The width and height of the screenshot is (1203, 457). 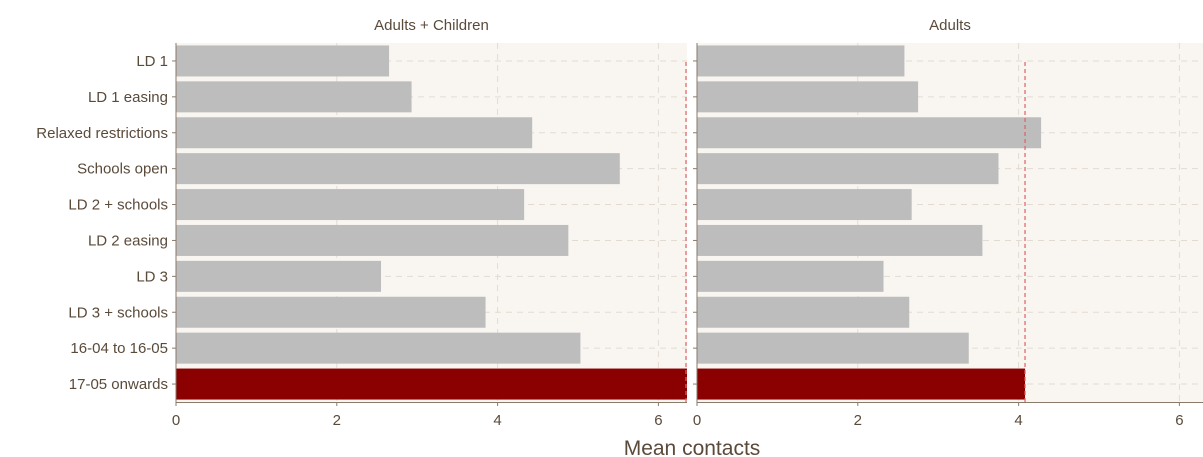 I want to click on category-label-9: 16-04 to 16-05, so click(x=119, y=348).